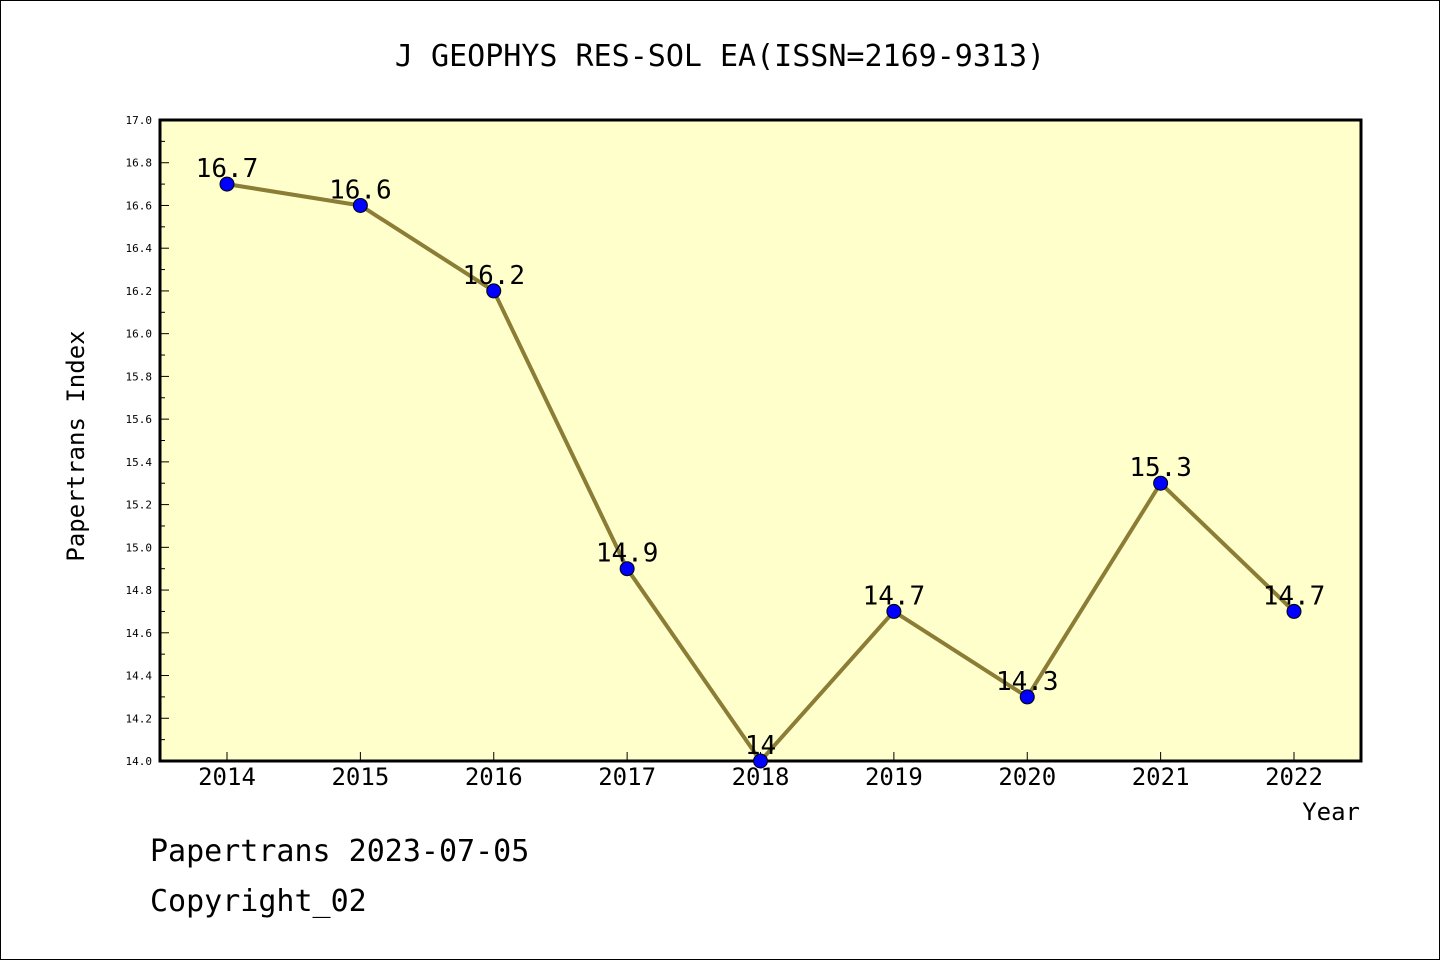  What do you see at coordinates (139, 163) in the screenshot?
I see `y-tick-label: 16.8` at bounding box center [139, 163].